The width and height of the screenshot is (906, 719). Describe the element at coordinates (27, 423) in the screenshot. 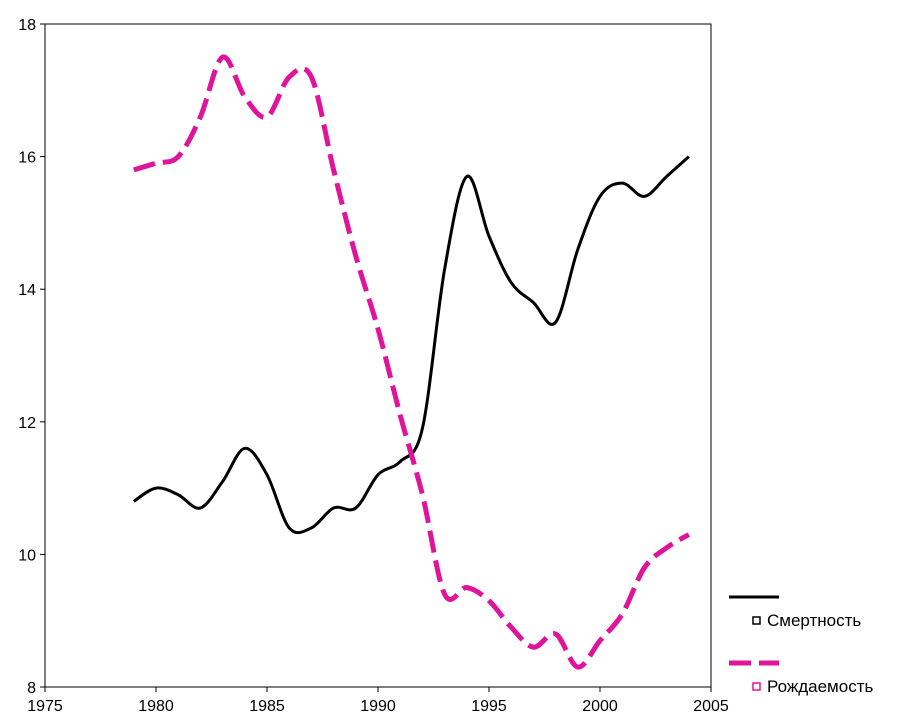

I see `y-tick-label: 12` at that location.